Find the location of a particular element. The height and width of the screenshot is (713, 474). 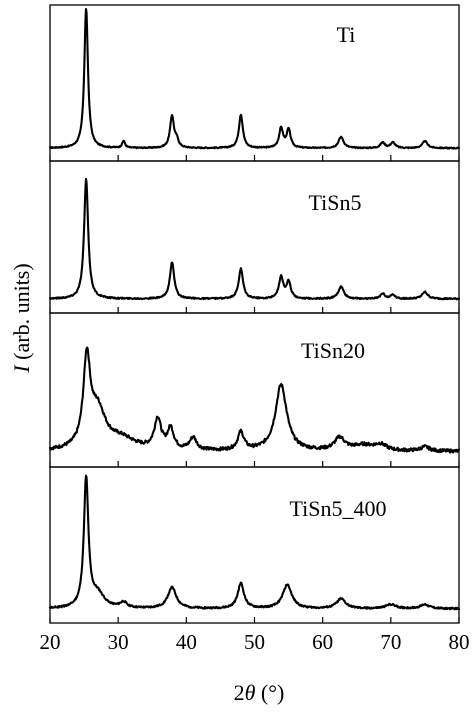

x-axis-ticks: 20 30 40 50 60 70 80 is located at coordinates (255, 642).